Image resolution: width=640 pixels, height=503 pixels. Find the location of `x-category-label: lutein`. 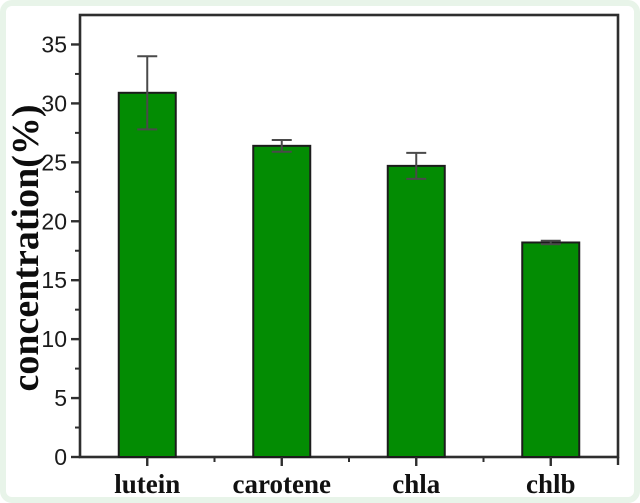

x-category-label: lutein is located at coordinates (147, 484).